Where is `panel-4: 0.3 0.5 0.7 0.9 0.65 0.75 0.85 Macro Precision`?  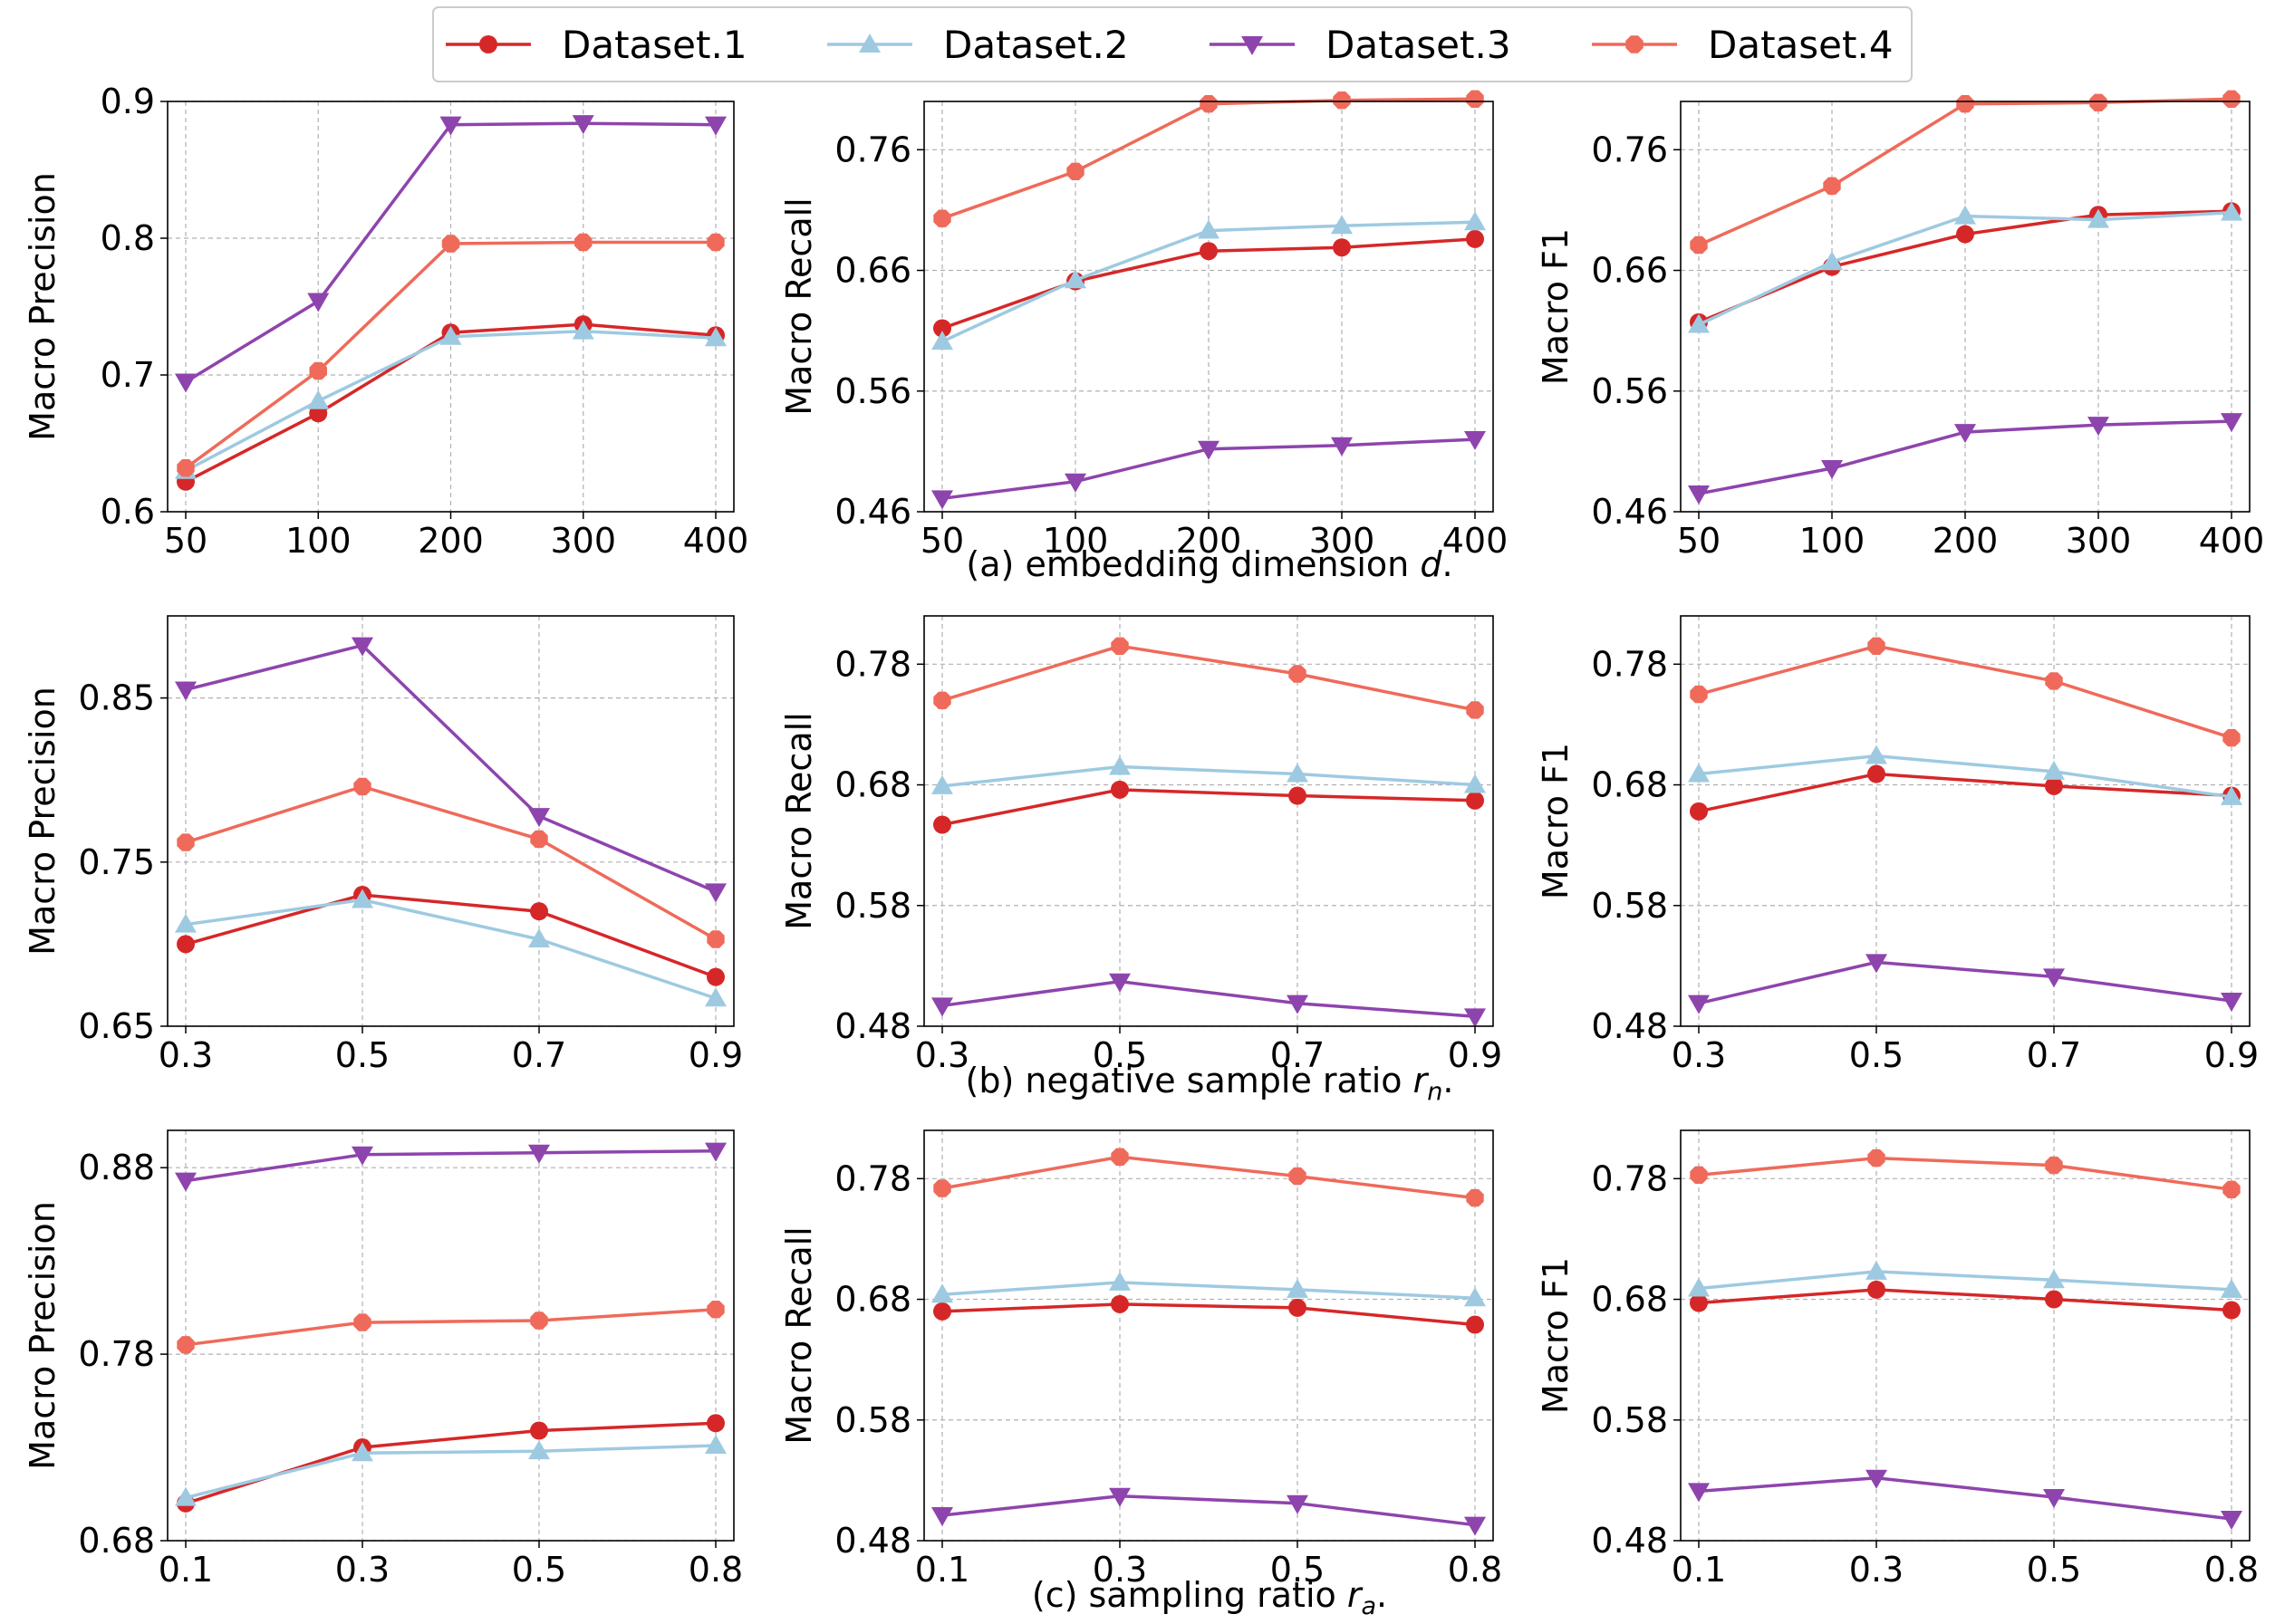 panel-4: 0.3 0.5 0.7 0.9 0.65 0.75 0.85 Macro Precision is located at coordinates (383, 845).